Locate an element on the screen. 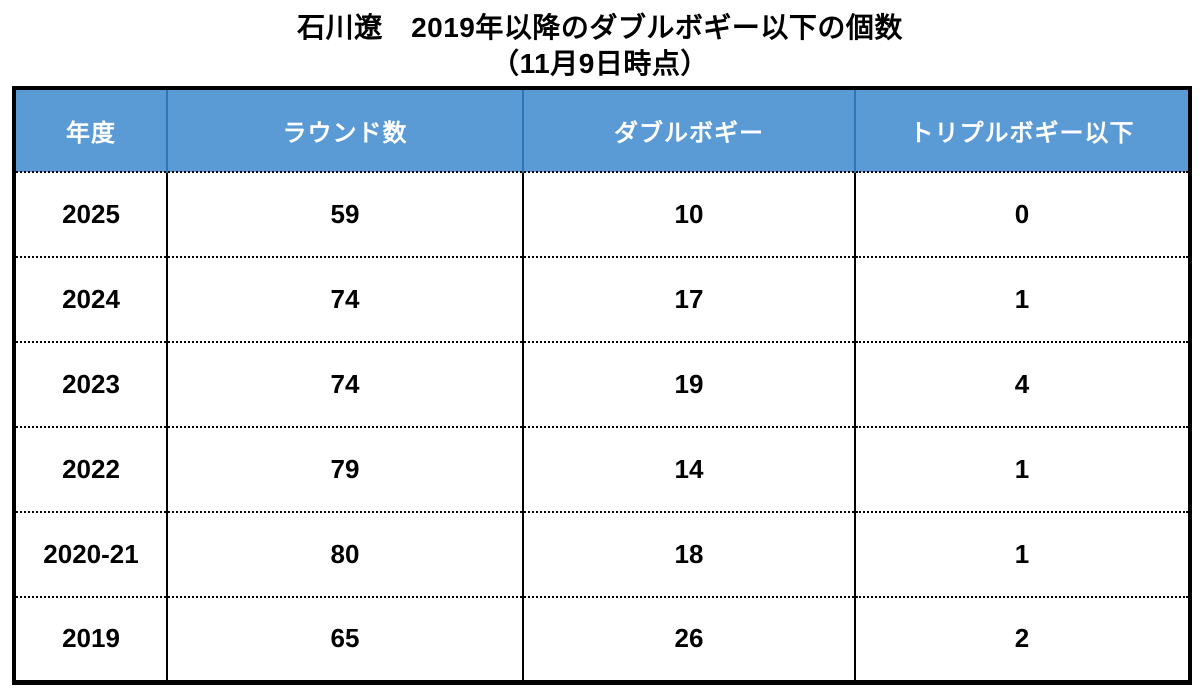 The image size is (1200, 697). table-row-2020-21: 2020-21 80 18 1 is located at coordinates (602, 555).